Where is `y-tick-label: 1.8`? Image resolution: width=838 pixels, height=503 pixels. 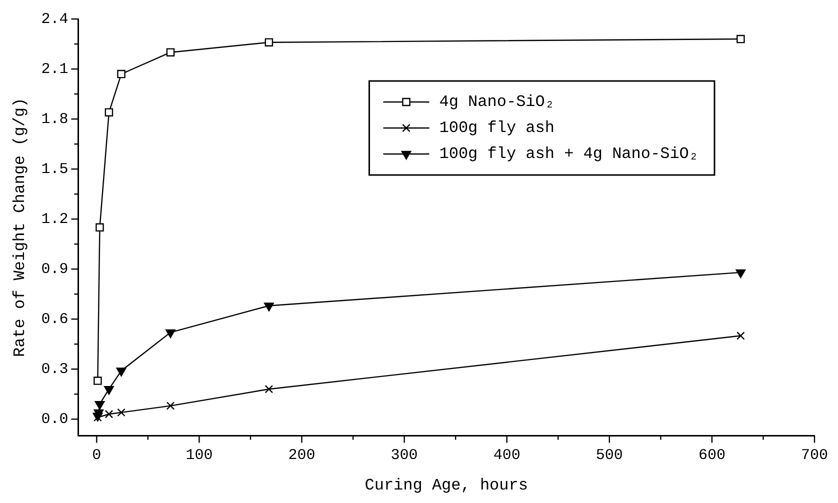 y-tick-label: 1.8 is located at coordinates (54, 119).